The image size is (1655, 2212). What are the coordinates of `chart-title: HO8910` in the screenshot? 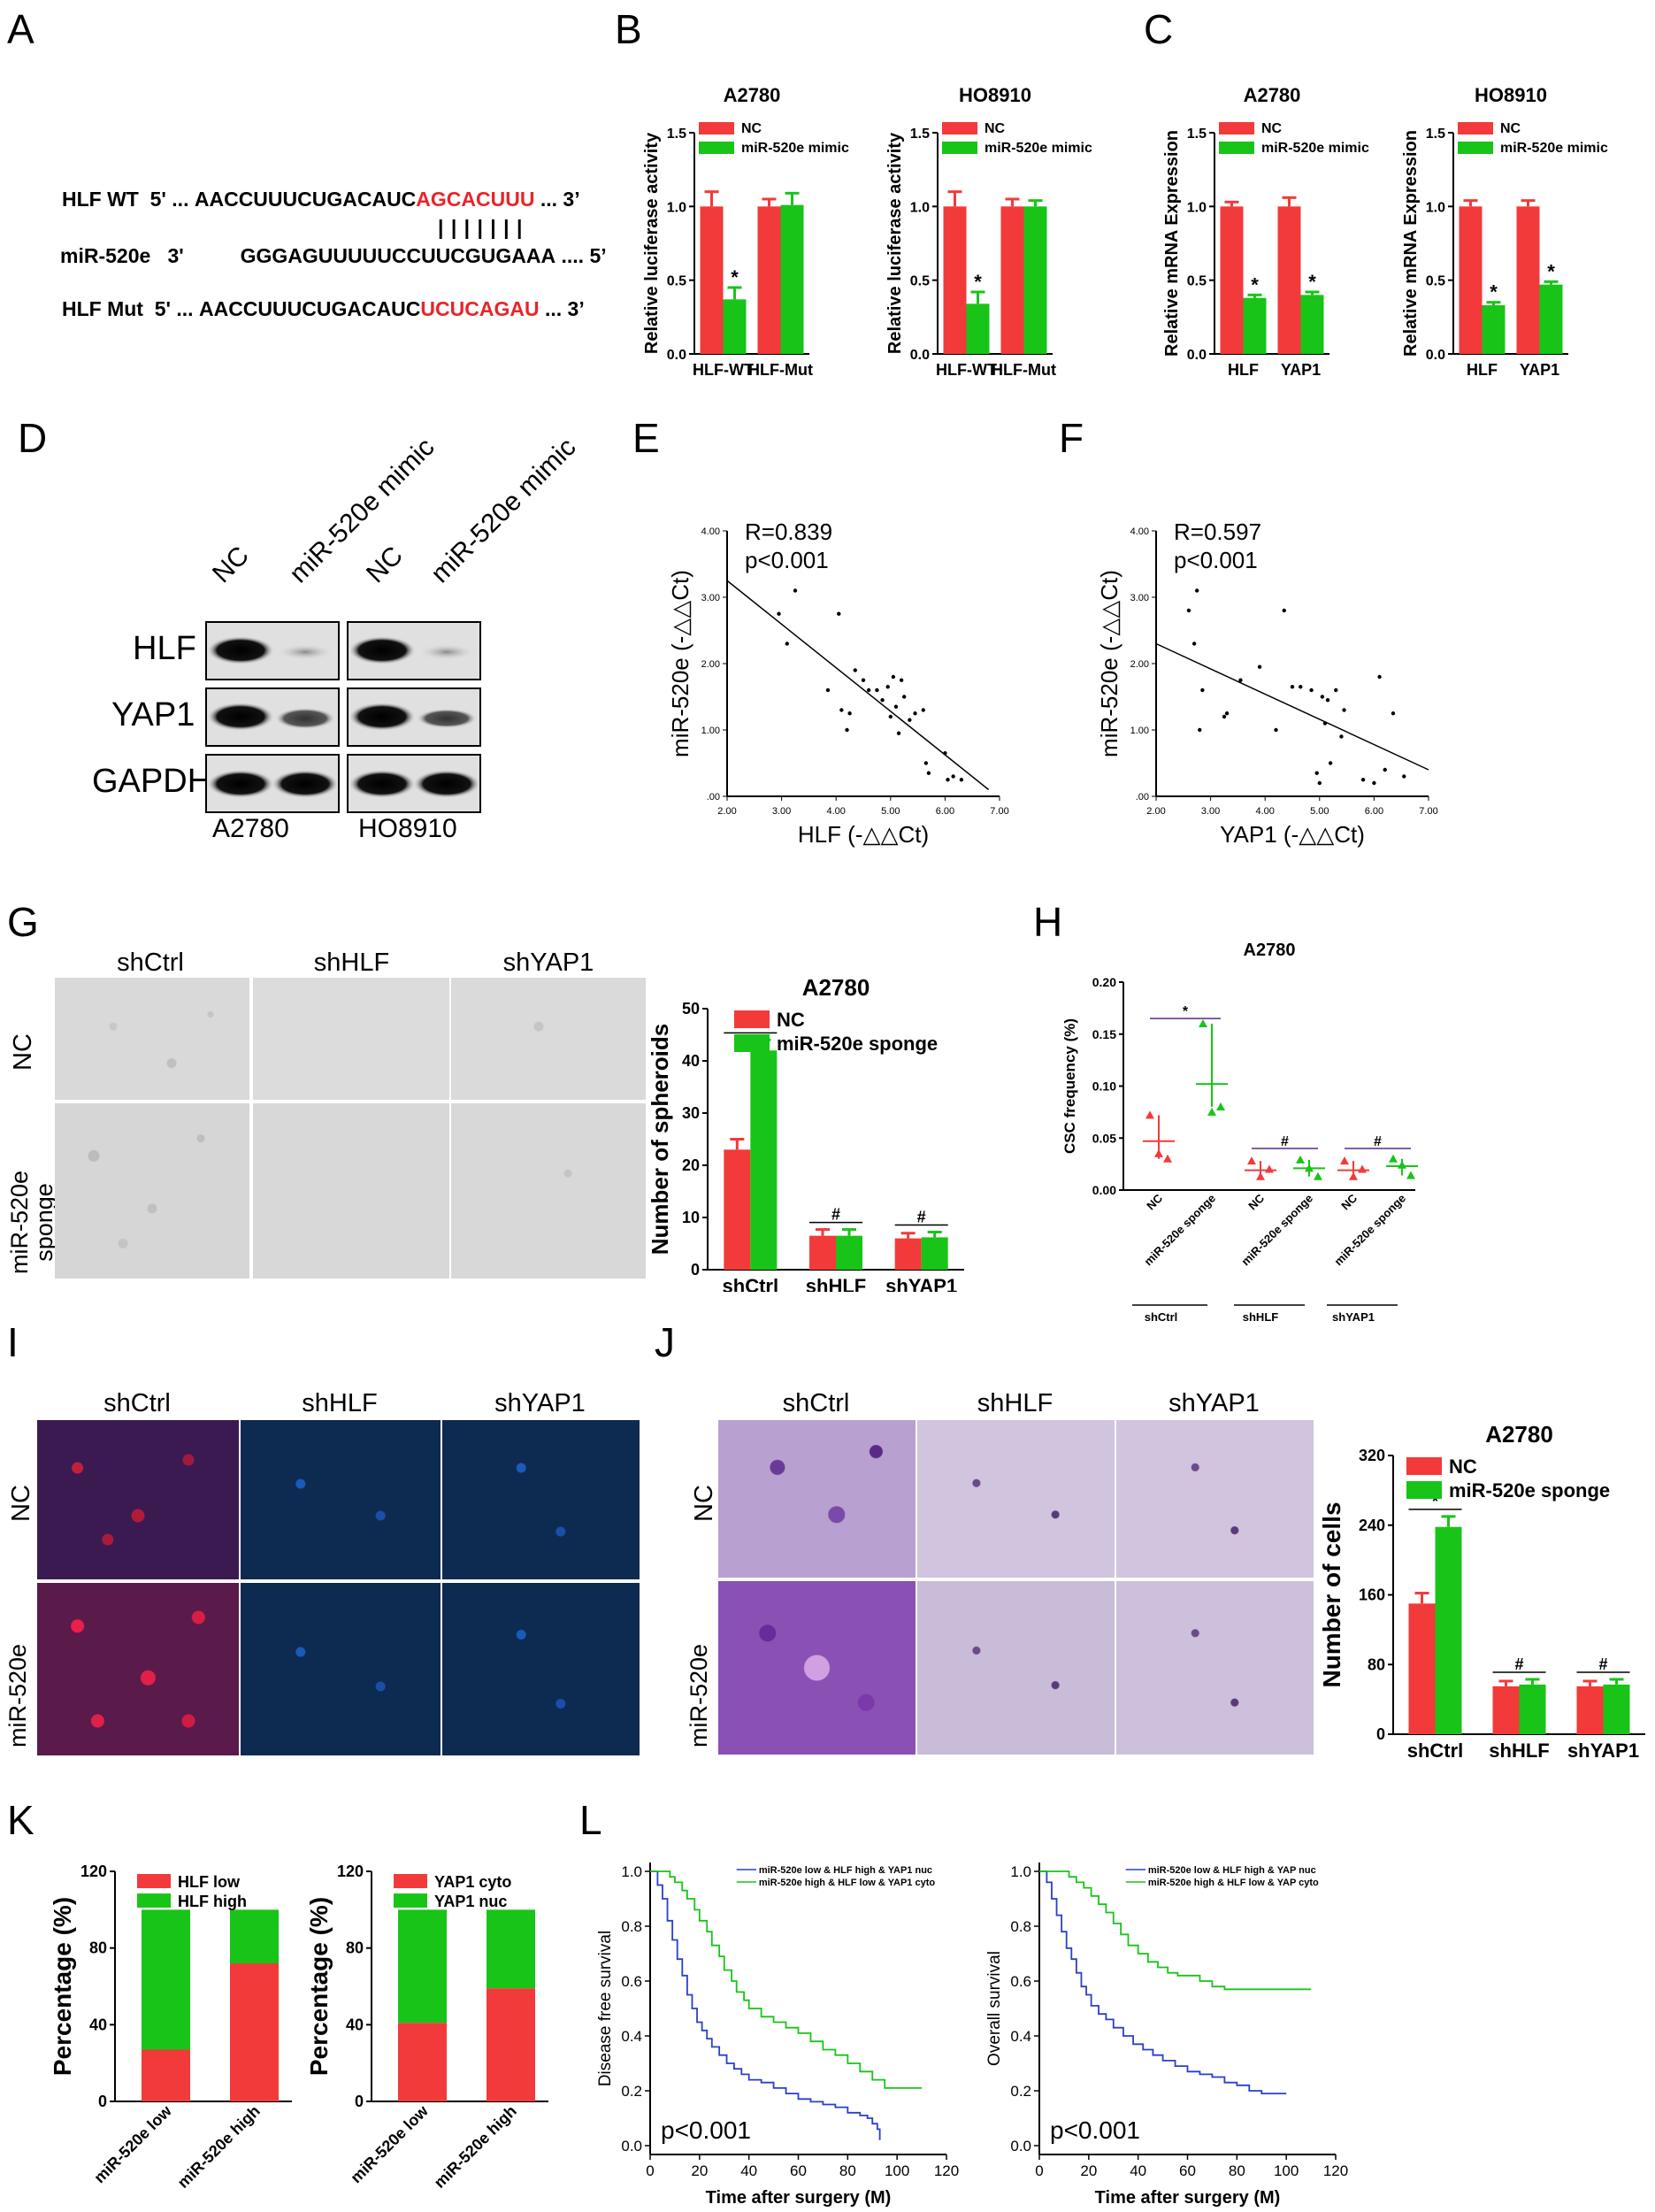 It's located at (995, 95).